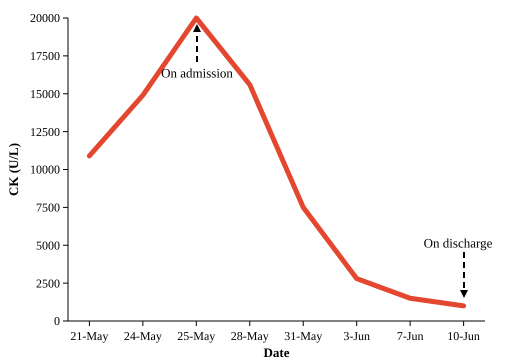 Image resolution: width=505 pixels, height=362 pixels. What do you see at coordinates (143, 336) in the screenshot?
I see `x-tick-label: 24-May` at bounding box center [143, 336].